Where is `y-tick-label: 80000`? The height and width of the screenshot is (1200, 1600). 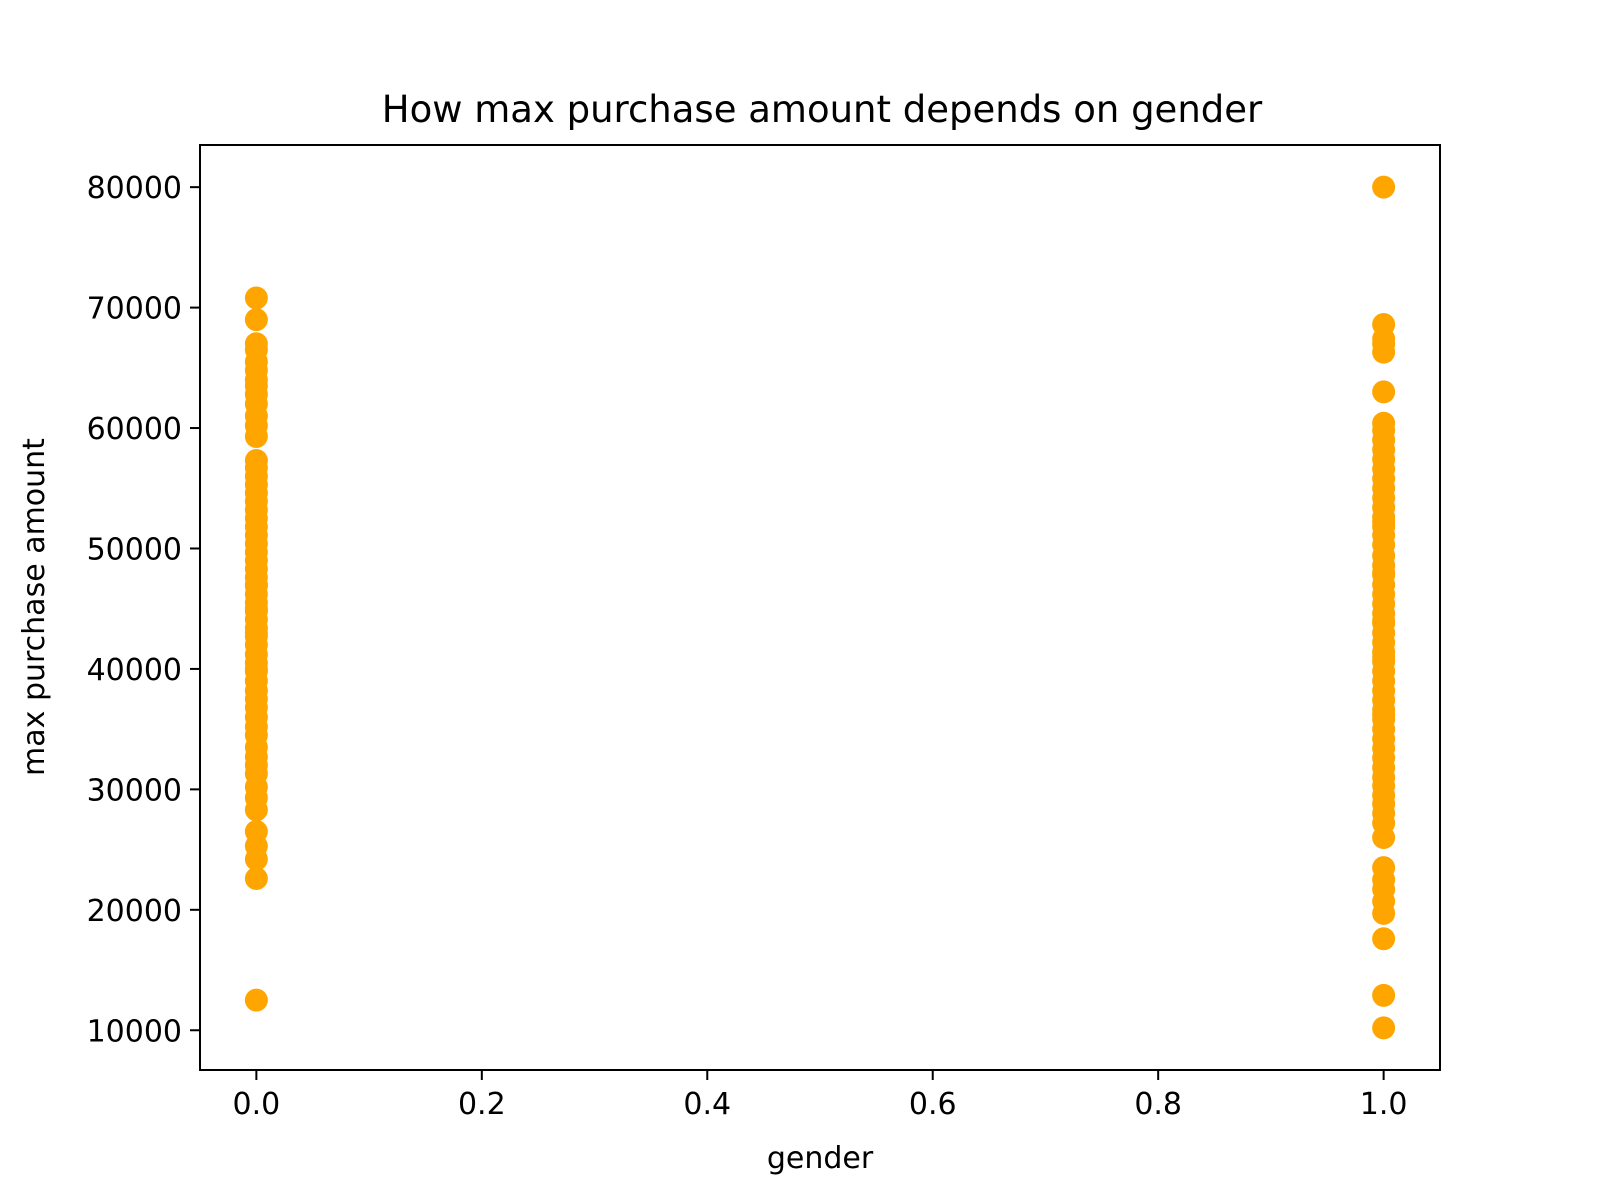 y-tick-label: 80000 is located at coordinates (134, 188).